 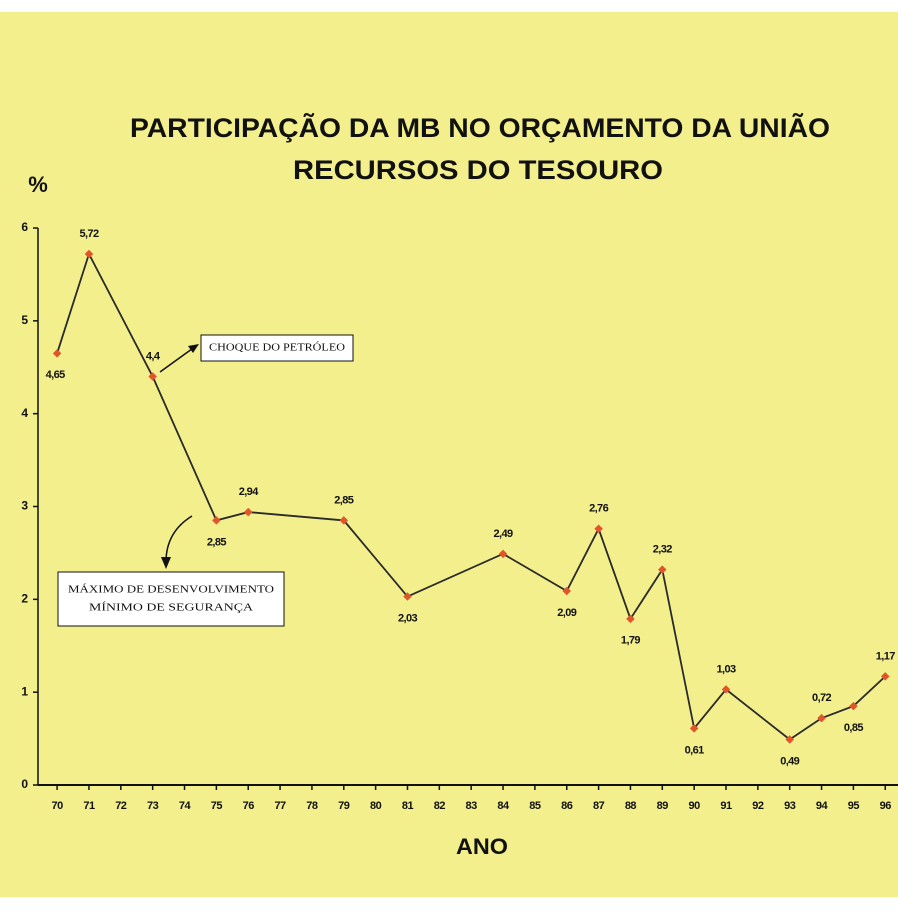 I want to click on x-tick-label: 83, so click(x=472, y=806).